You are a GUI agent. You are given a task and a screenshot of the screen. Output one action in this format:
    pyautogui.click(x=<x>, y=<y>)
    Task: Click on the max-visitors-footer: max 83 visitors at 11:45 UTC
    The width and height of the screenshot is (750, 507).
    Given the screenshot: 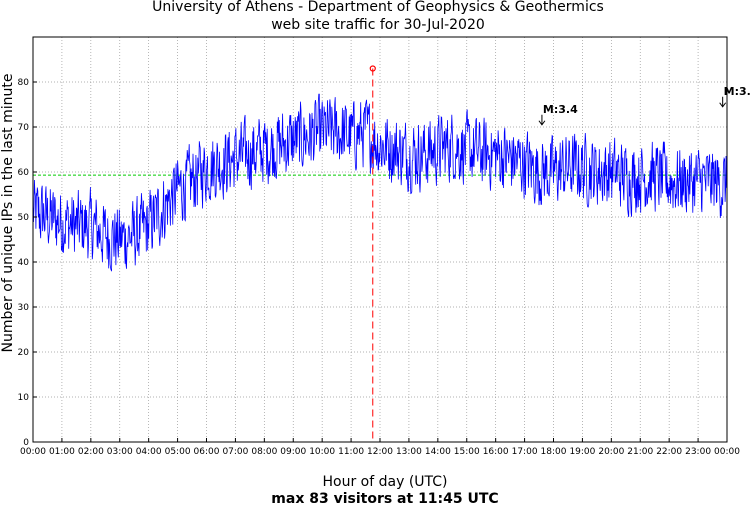 What is the action you would take?
    pyautogui.click(x=384, y=499)
    